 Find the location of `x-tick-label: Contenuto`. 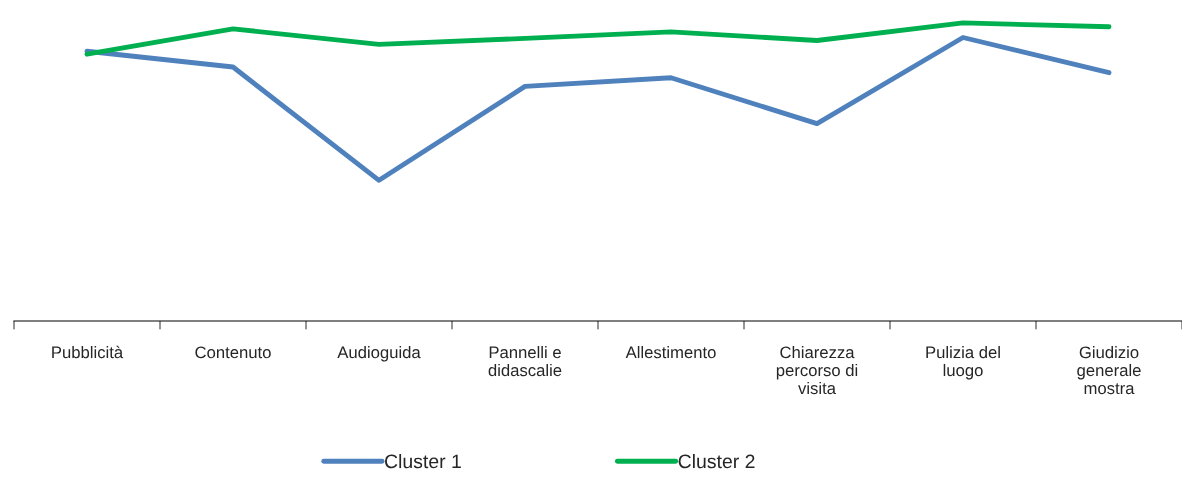

x-tick-label: Contenuto is located at coordinates (233, 352).